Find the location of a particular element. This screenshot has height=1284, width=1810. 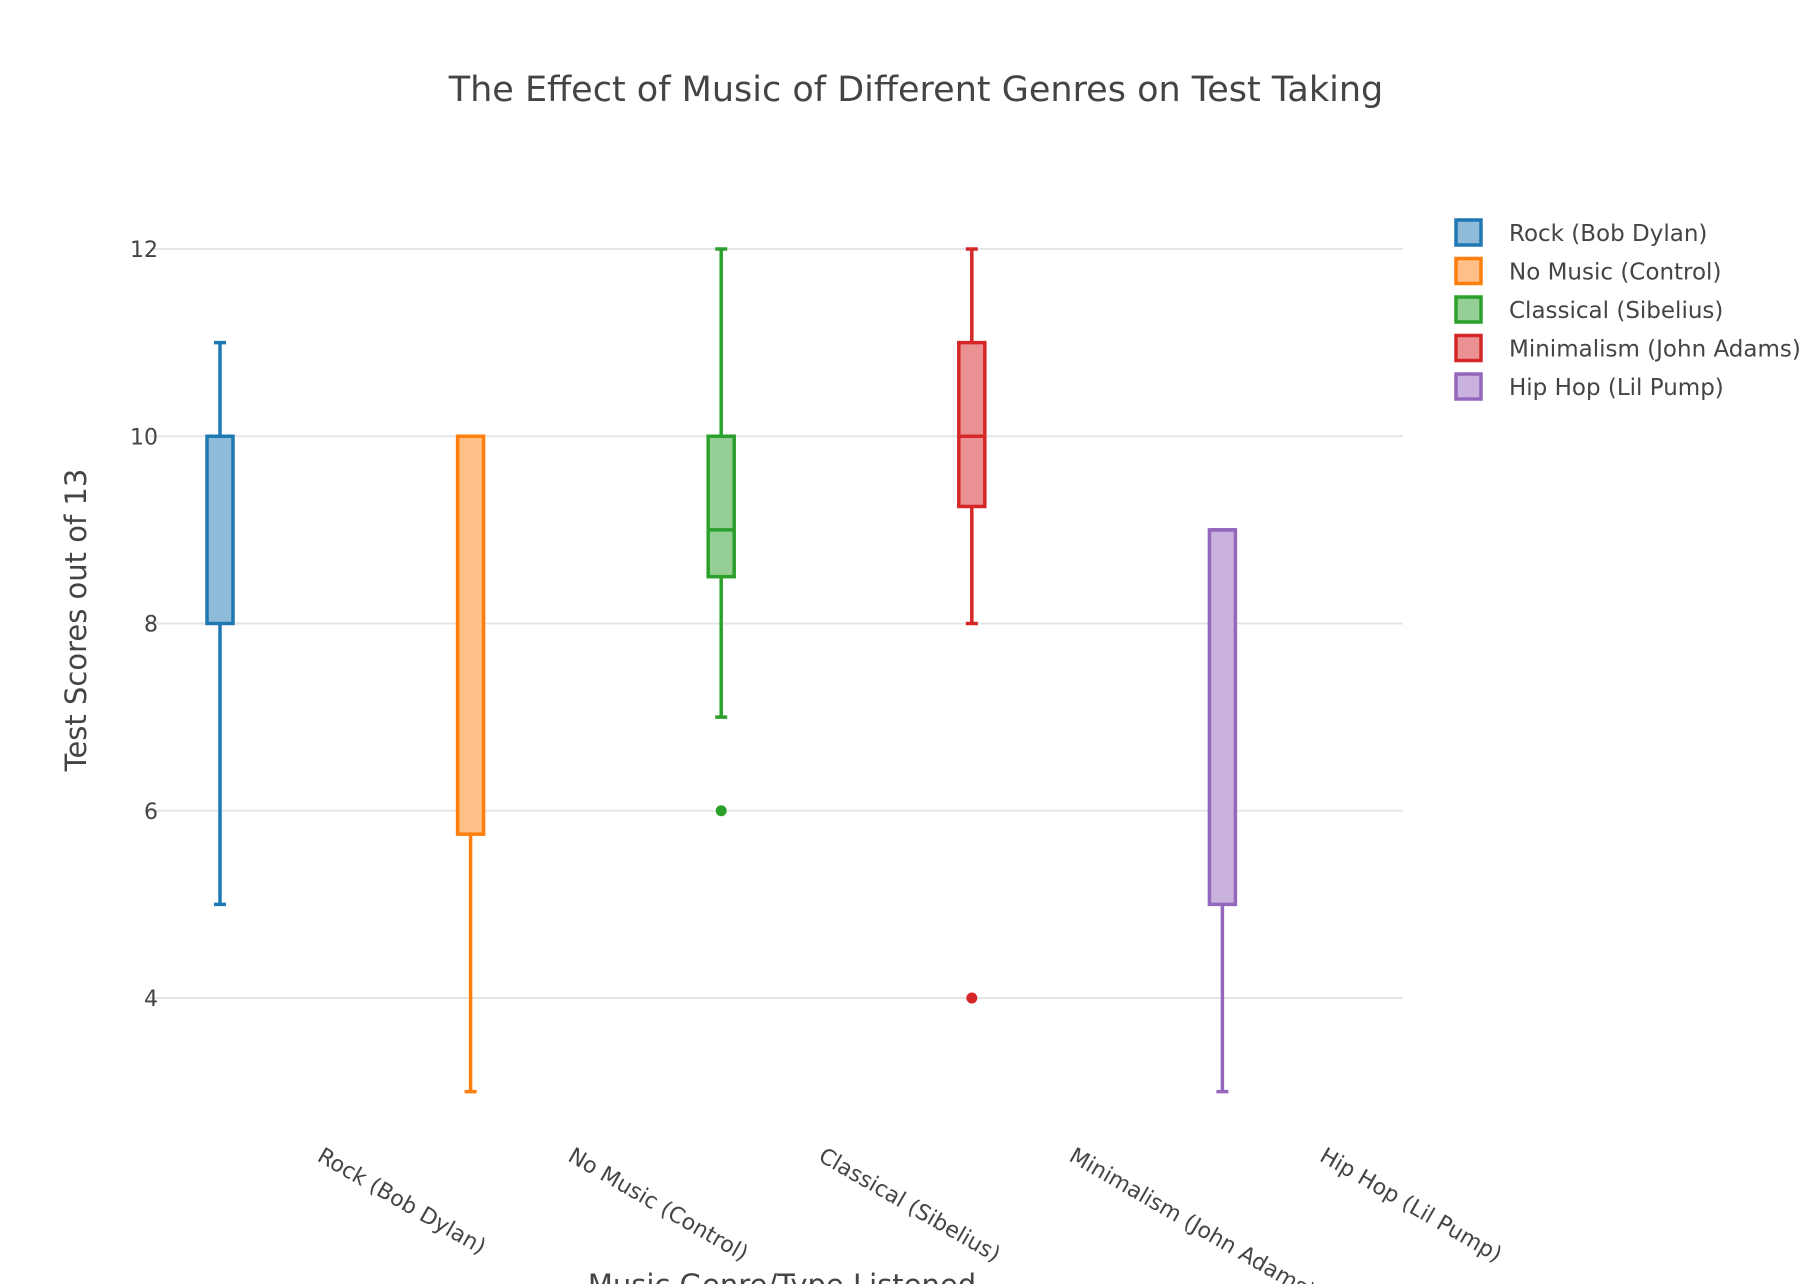

legend-item: Minimalism (John Adams) is located at coordinates (1627, 348).